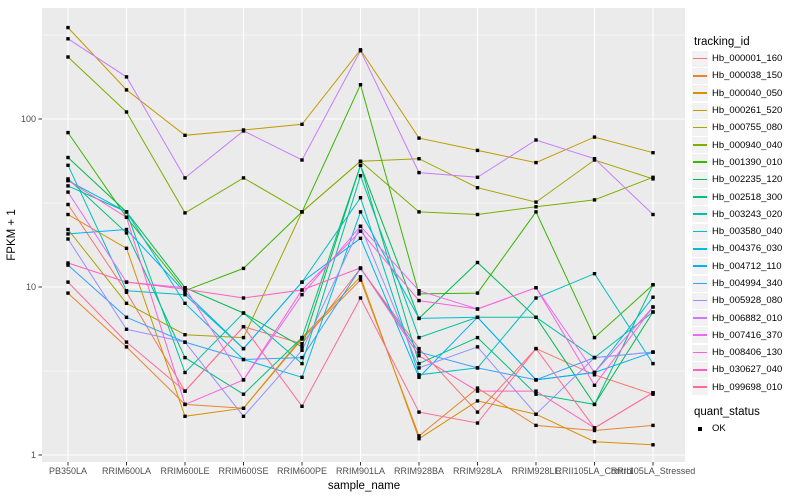 The image size is (800, 500). What do you see at coordinates (746, 266) in the screenshot?
I see `legend-item-Hb_004712_110: Hb_004712_110` at bounding box center [746, 266].